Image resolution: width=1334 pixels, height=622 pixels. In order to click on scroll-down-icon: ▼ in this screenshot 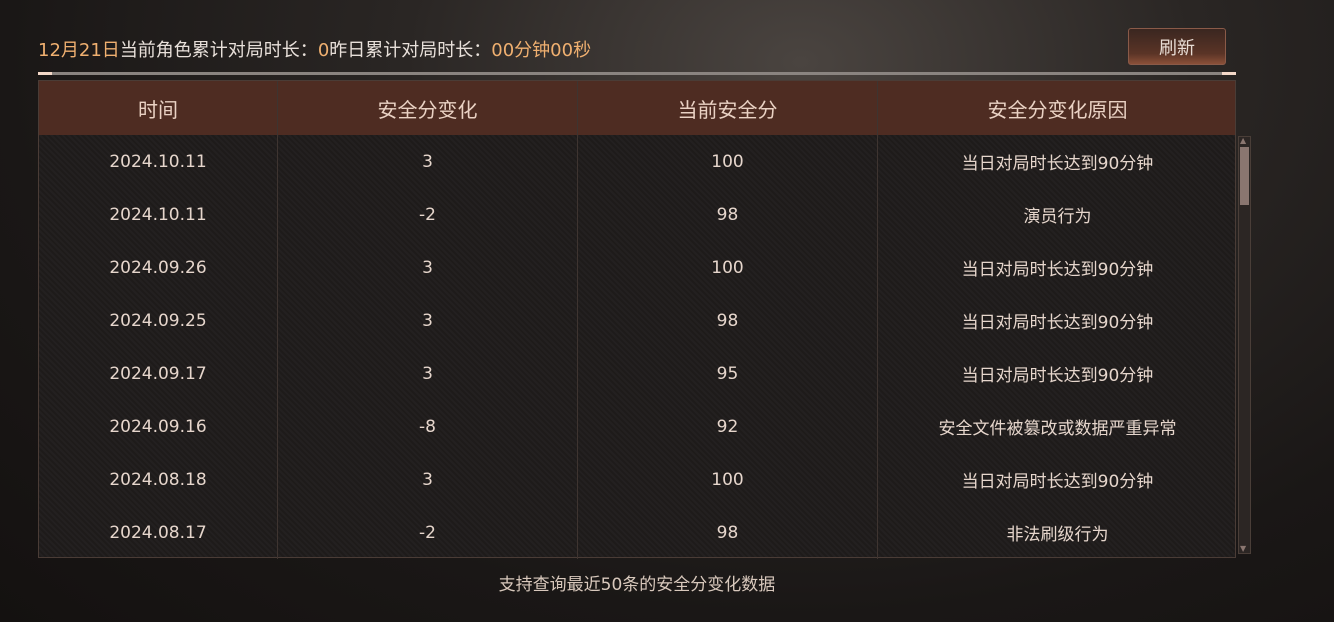, I will do `click(1243, 548)`.